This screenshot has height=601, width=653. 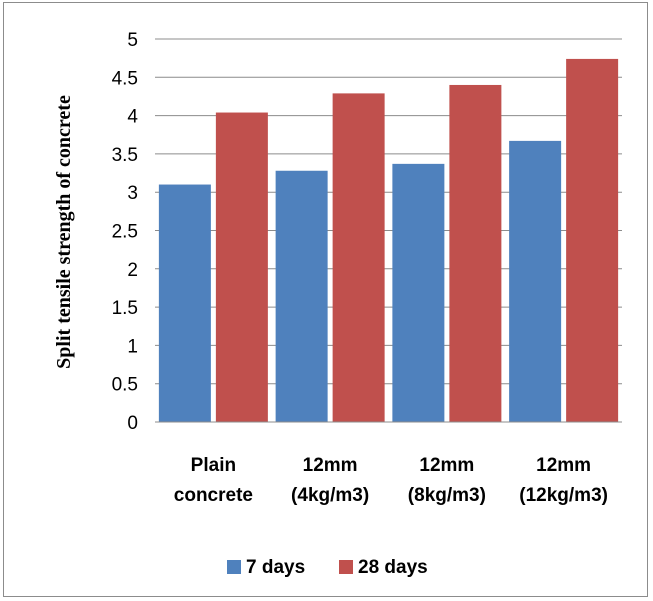 What do you see at coordinates (64, 232) in the screenshot?
I see `y-axis-label: Split tensile strength of concrete` at bounding box center [64, 232].